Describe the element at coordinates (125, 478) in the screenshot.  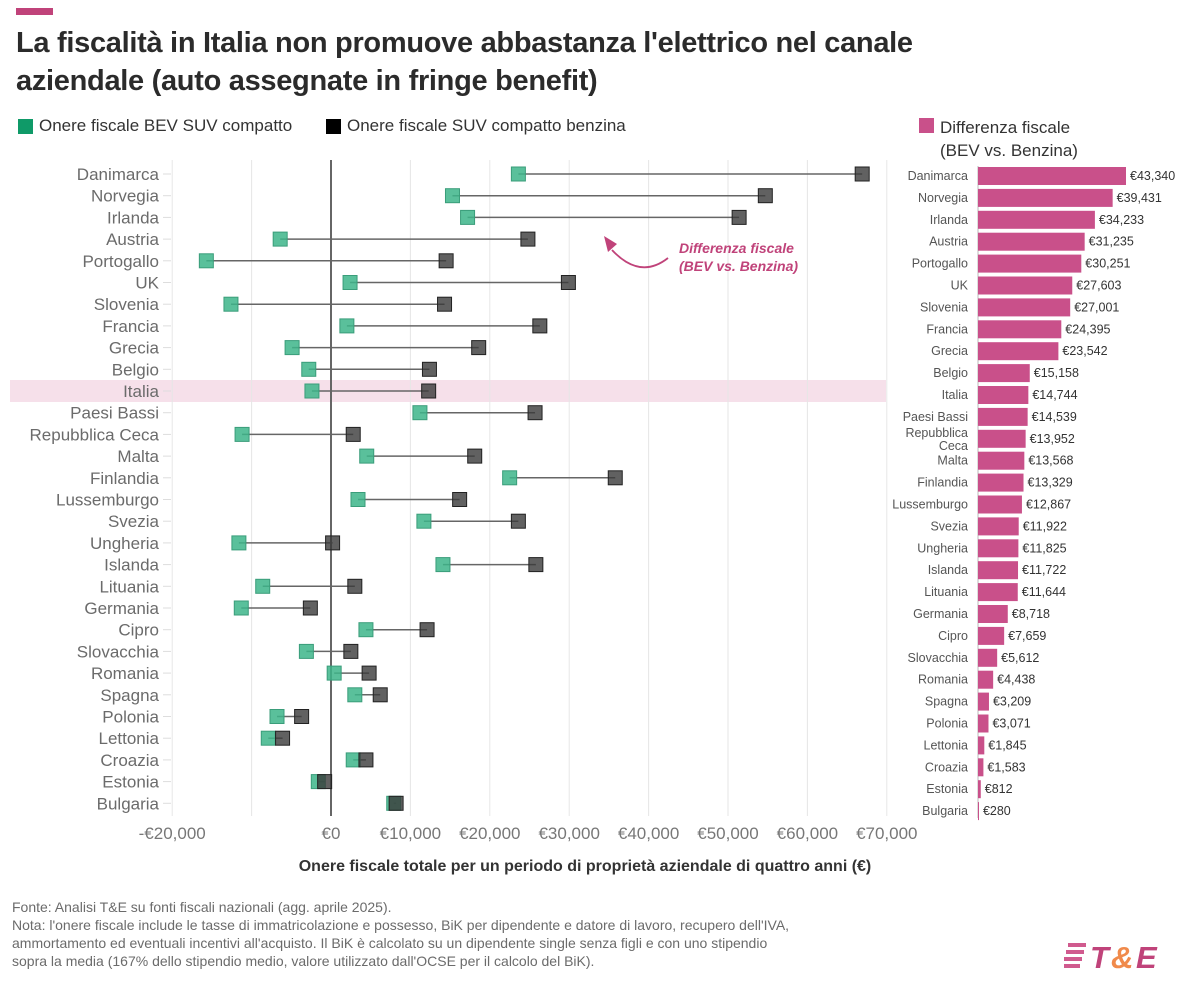
I see `y-category-label: Finlandia` at that location.